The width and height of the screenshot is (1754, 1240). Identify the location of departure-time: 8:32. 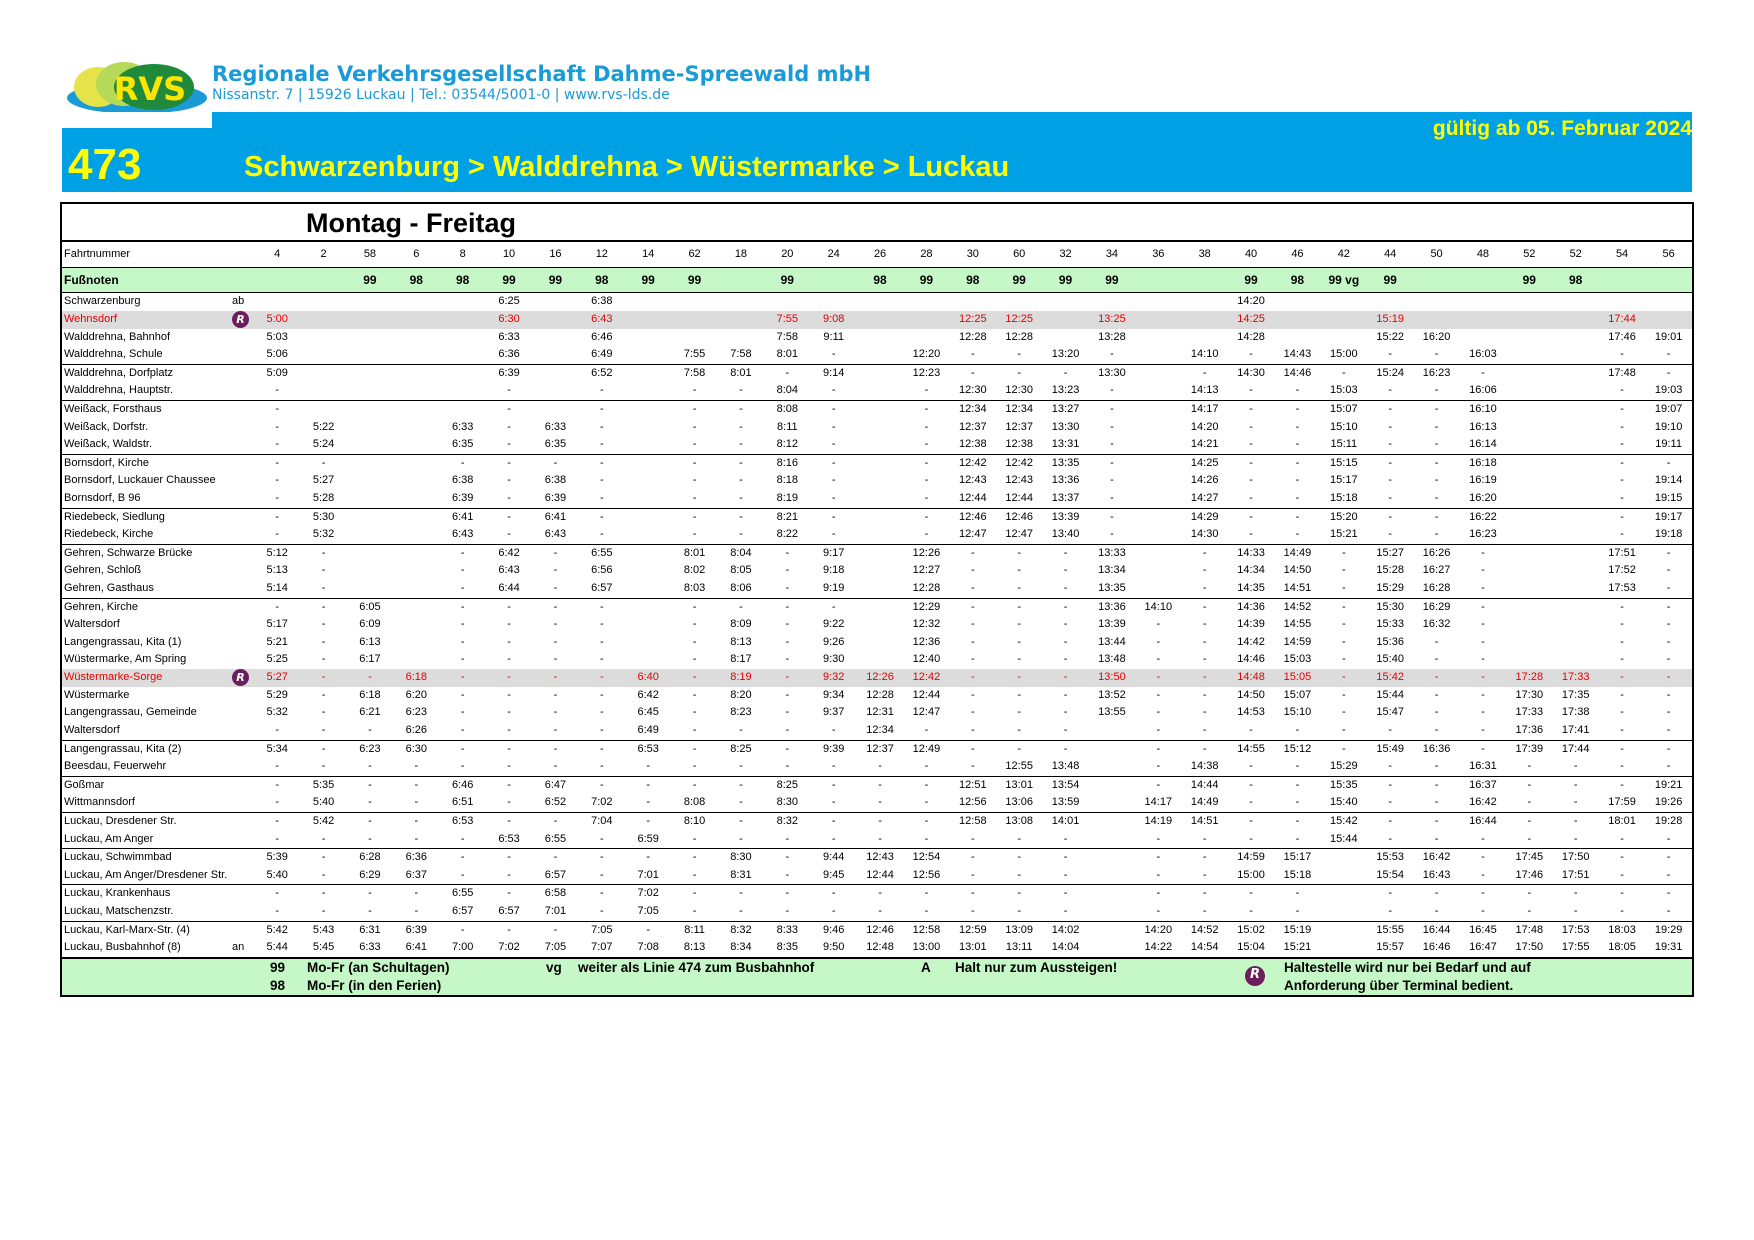
(741, 930).